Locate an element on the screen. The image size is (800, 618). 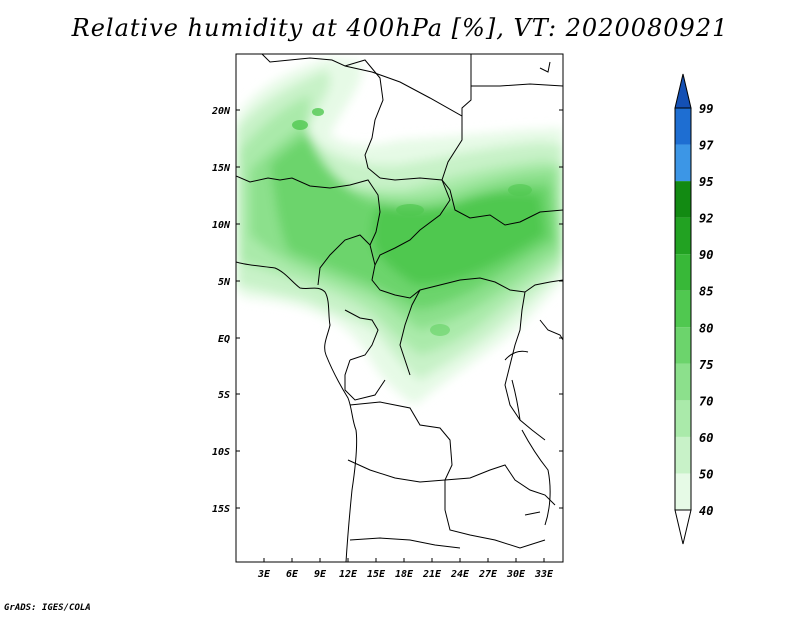
legend-label-95: 95 is located at coordinates (706, 182).